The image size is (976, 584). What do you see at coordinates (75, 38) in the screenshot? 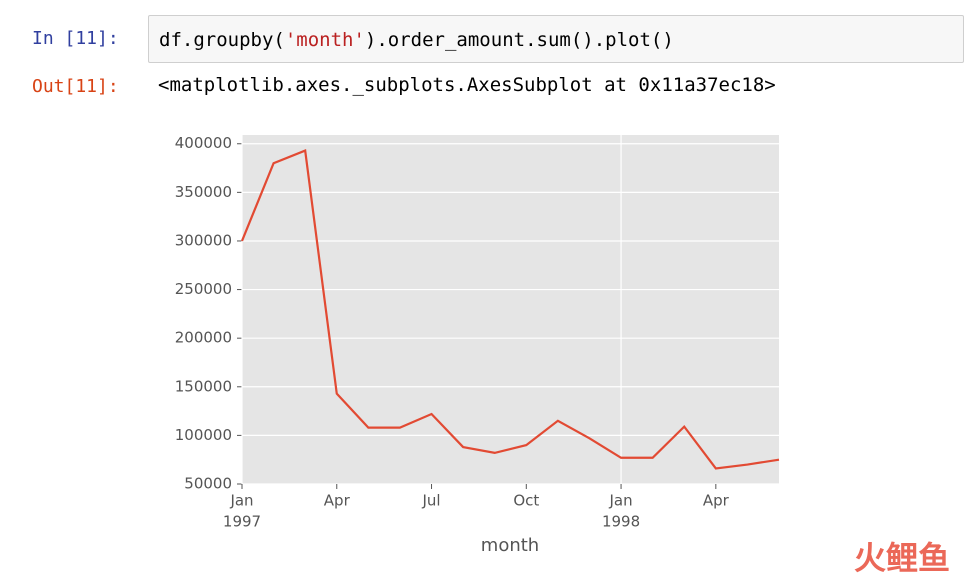
I see `input-prompt: In [11]:` at bounding box center [75, 38].